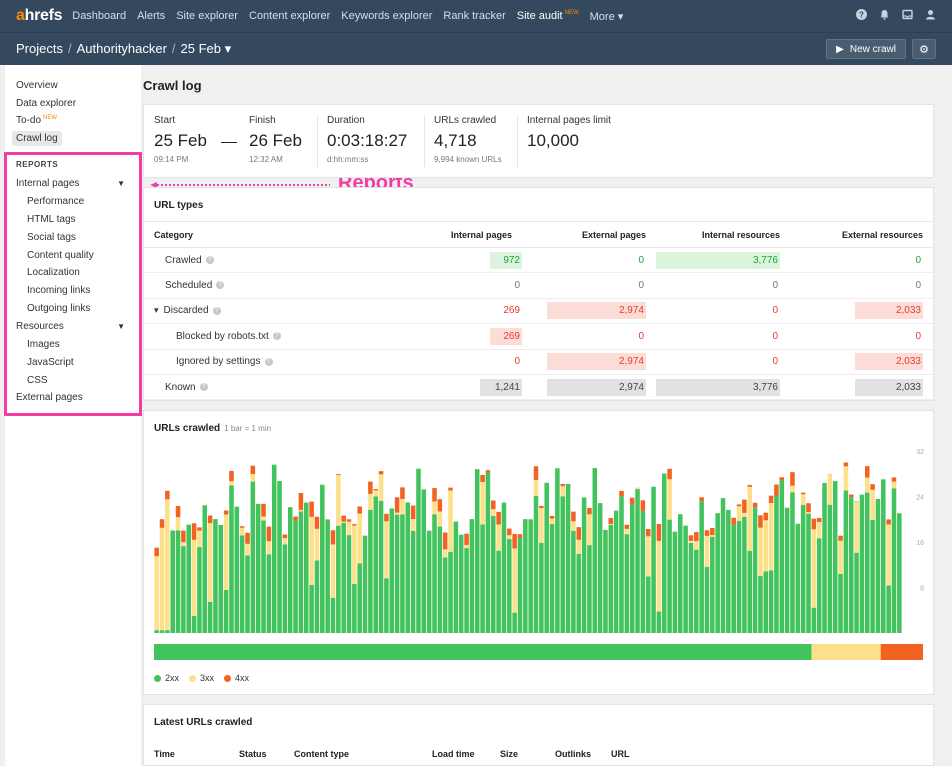 The height and width of the screenshot is (766, 952). Describe the element at coordinates (48, 183) in the screenshot. I see `sidebar-item-internal-pages: Internal pages` at that location.